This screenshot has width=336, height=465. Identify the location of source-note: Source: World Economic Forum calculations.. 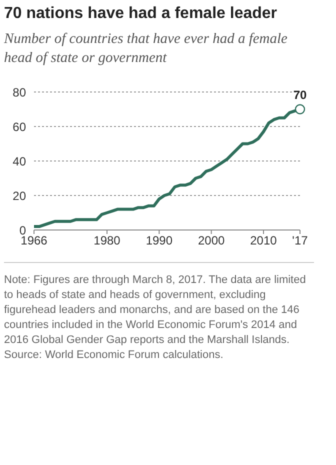
(114, 355).